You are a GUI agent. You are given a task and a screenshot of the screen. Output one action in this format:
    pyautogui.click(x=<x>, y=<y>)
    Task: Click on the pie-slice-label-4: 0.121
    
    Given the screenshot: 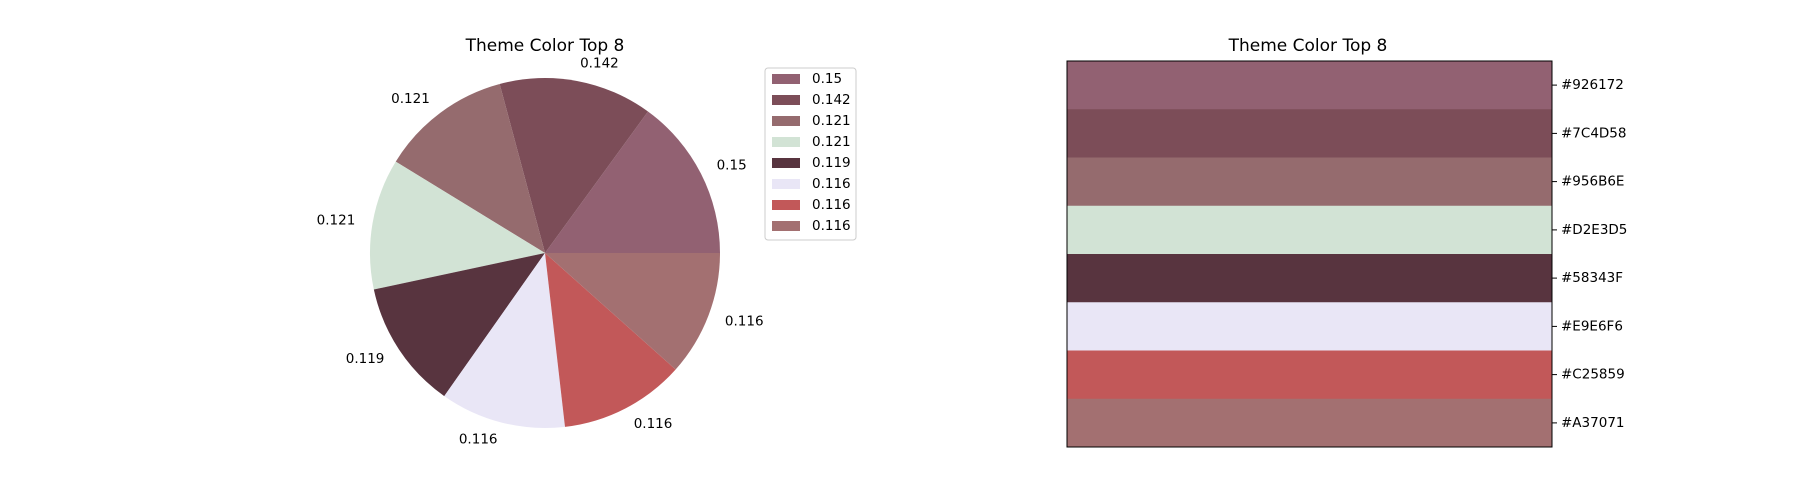 What is the action you would take?
    pyautogui.click(x=336, y=221)
    